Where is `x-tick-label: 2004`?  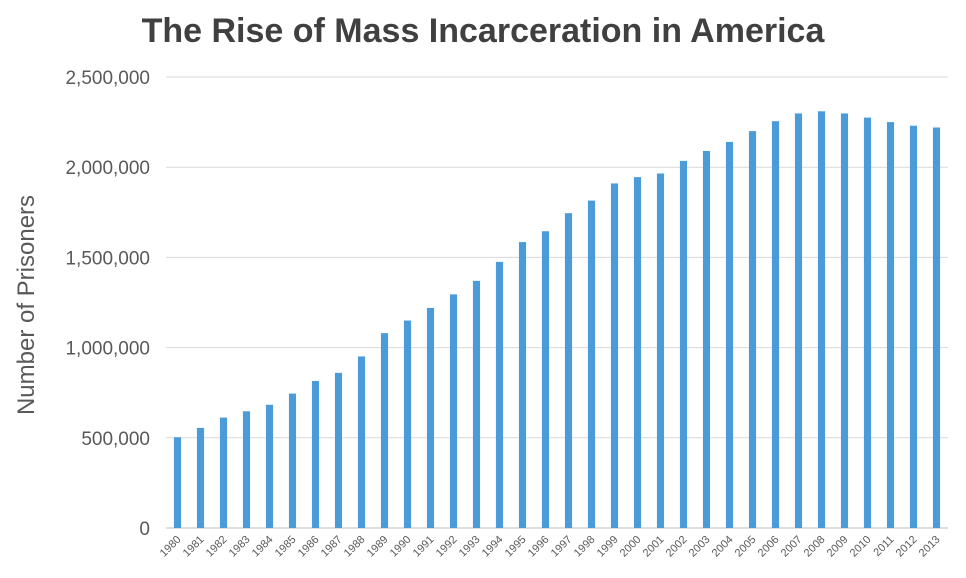 x-tick-label: 2004 is located at coordinates (723, 547).